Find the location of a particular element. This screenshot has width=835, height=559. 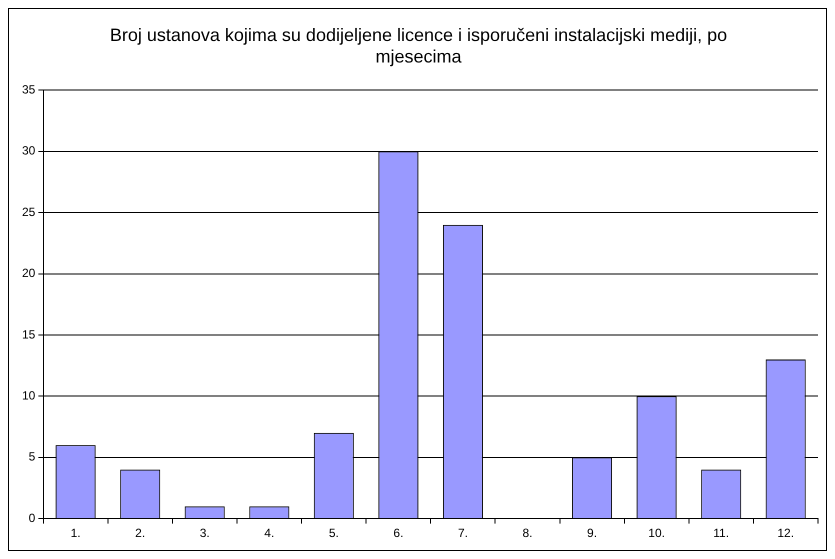

x-tick-label: 3. is located at coordinates (205, 533).